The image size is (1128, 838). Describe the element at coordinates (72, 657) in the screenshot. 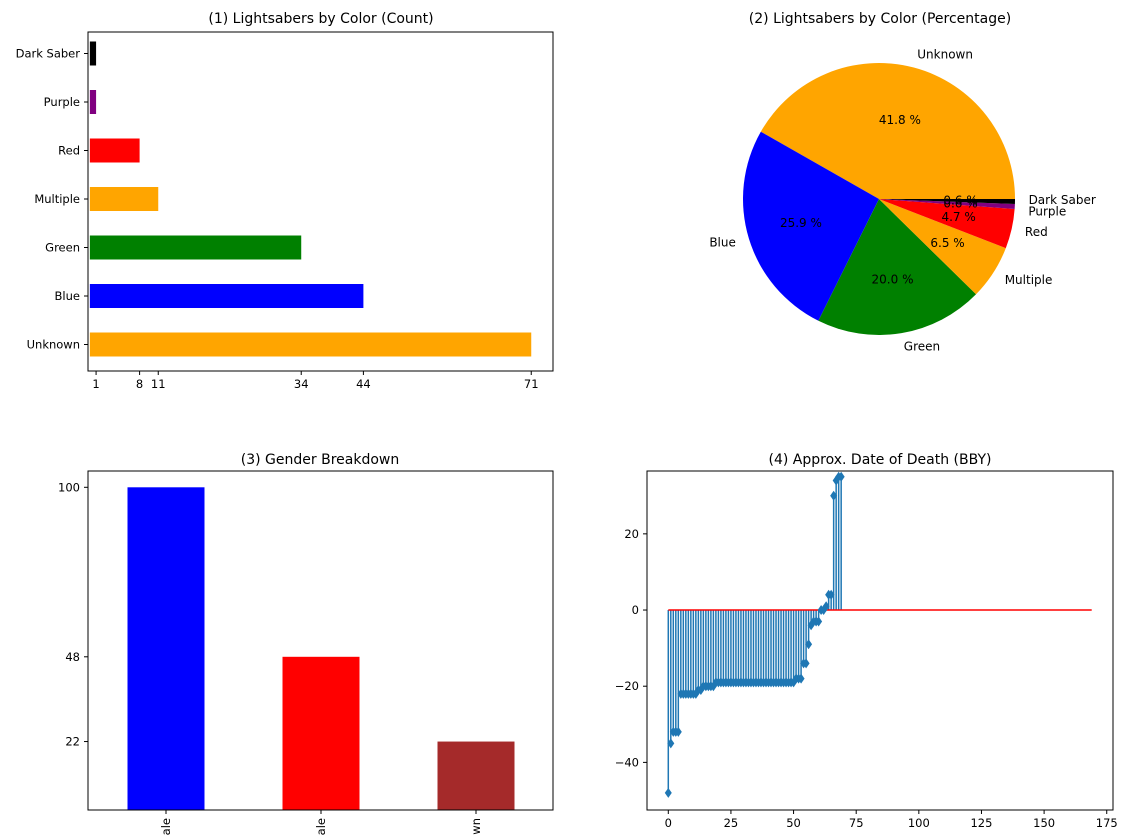

I see `y-tick-label: 48` at that location.